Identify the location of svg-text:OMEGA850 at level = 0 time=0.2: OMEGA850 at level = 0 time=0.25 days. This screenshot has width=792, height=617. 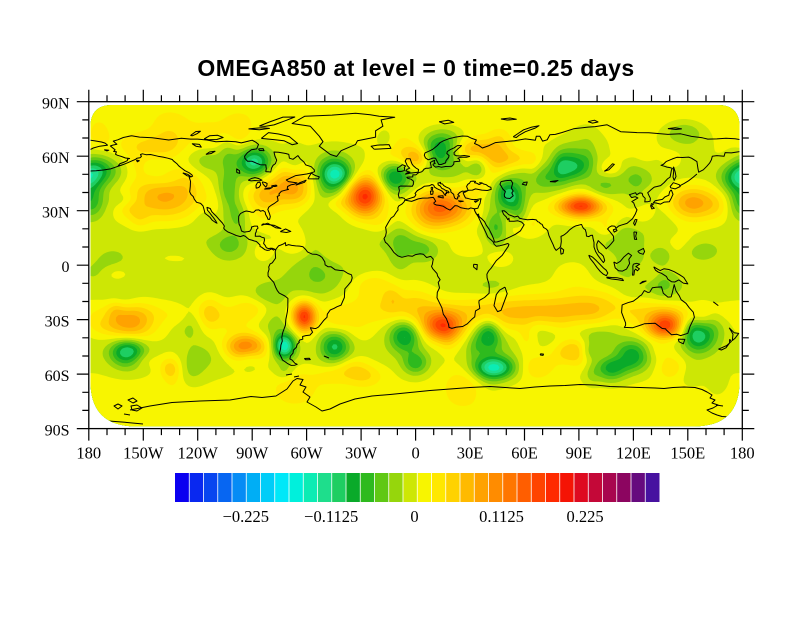
(415, 68).